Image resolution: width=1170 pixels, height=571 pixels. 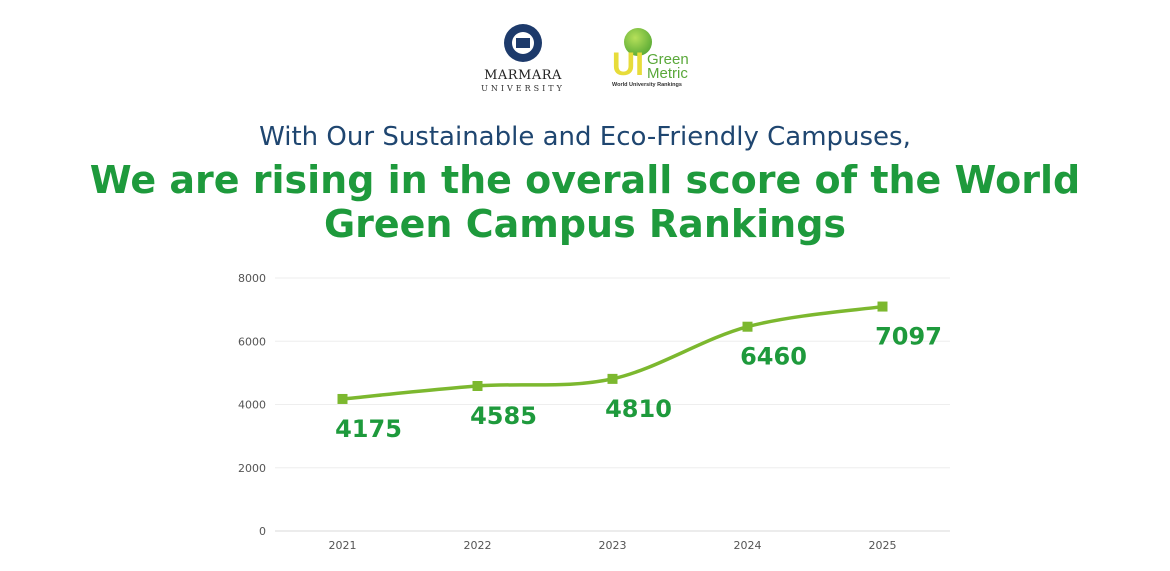 What do you see at coordinates (667, 73) in the screenshot?
I see `metric-text: Metric` at bounding box center [667, 73].